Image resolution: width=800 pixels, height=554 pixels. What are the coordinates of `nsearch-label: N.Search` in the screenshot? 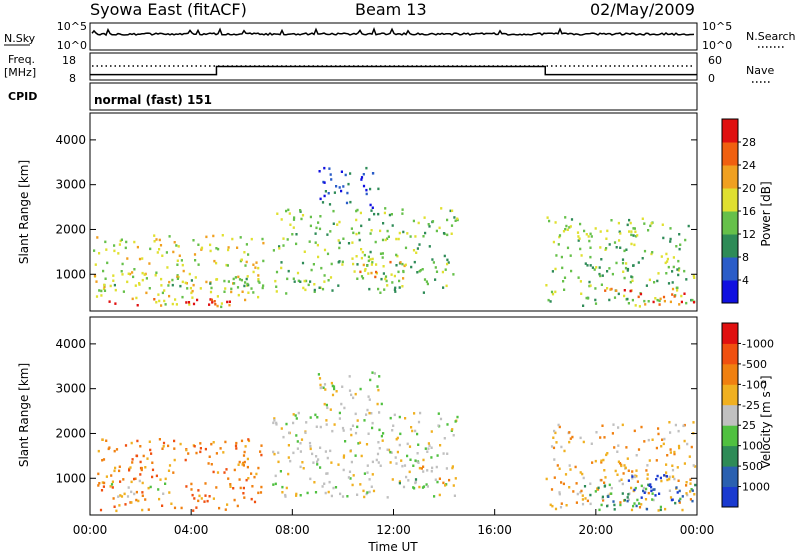 It's located at (771, 36).